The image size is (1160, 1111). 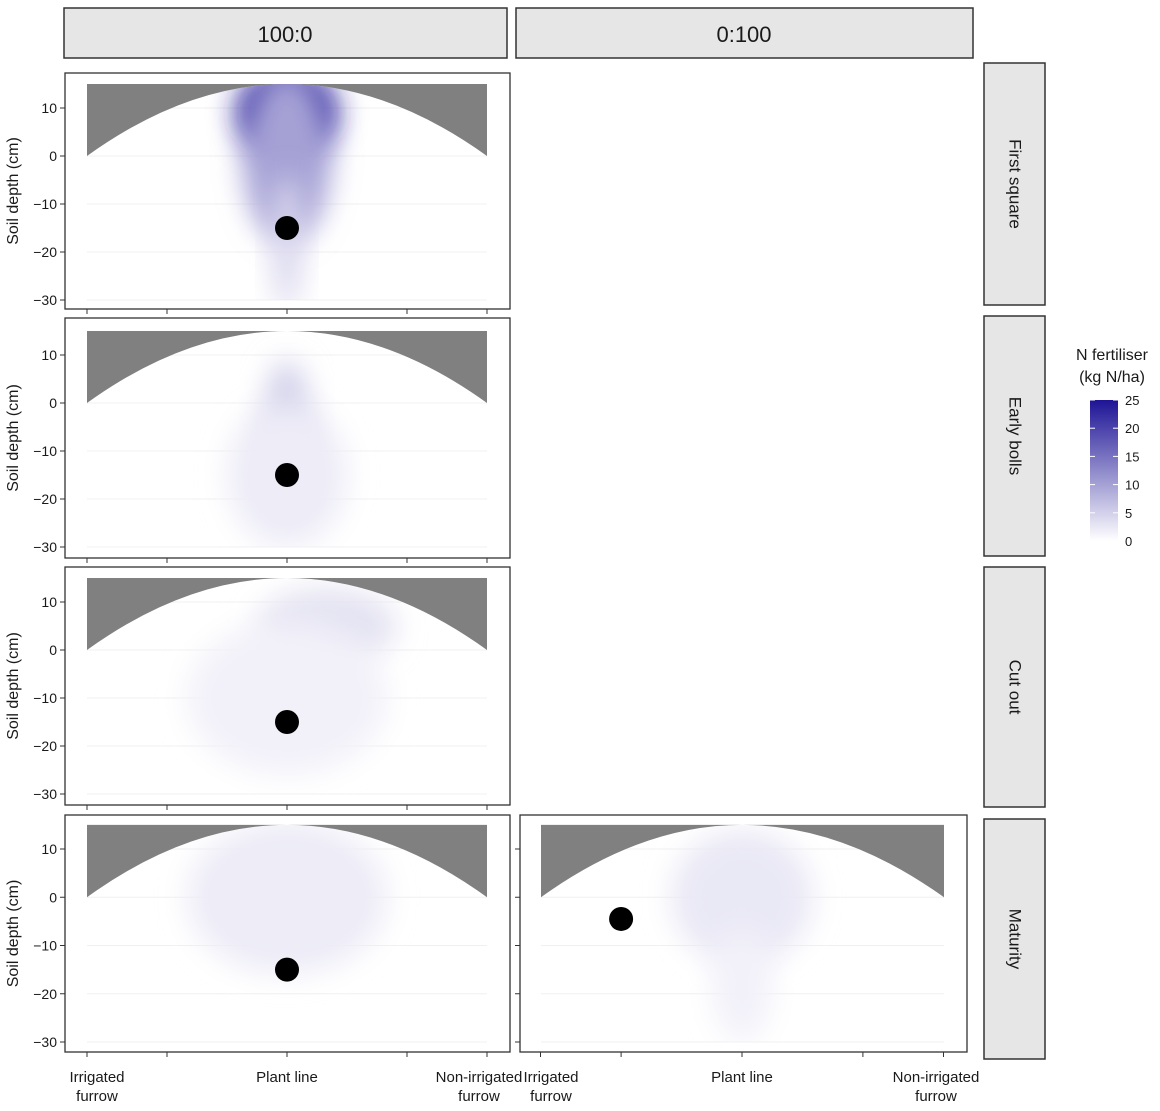 What do you see at coordinates (96, 1087) in the screenshot?
I see `x-tick-label-1-1: Irrigated furrow` at bounding box center [96, 1087].